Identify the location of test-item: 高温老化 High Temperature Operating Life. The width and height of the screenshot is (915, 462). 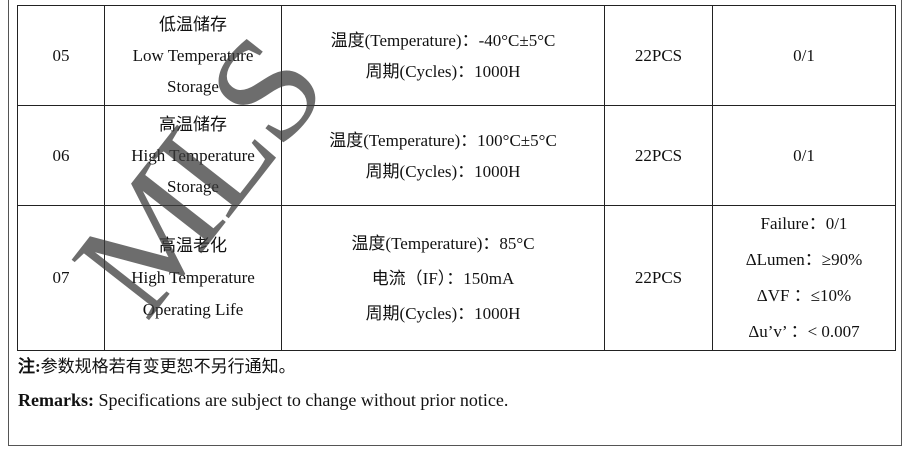
(193, 278).